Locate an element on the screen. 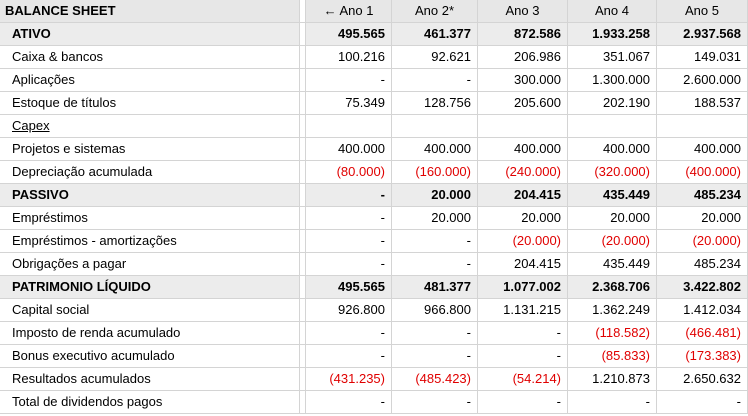 The image size is (748, 416). row-label: ATIVO is located at coordinates (150, 34).